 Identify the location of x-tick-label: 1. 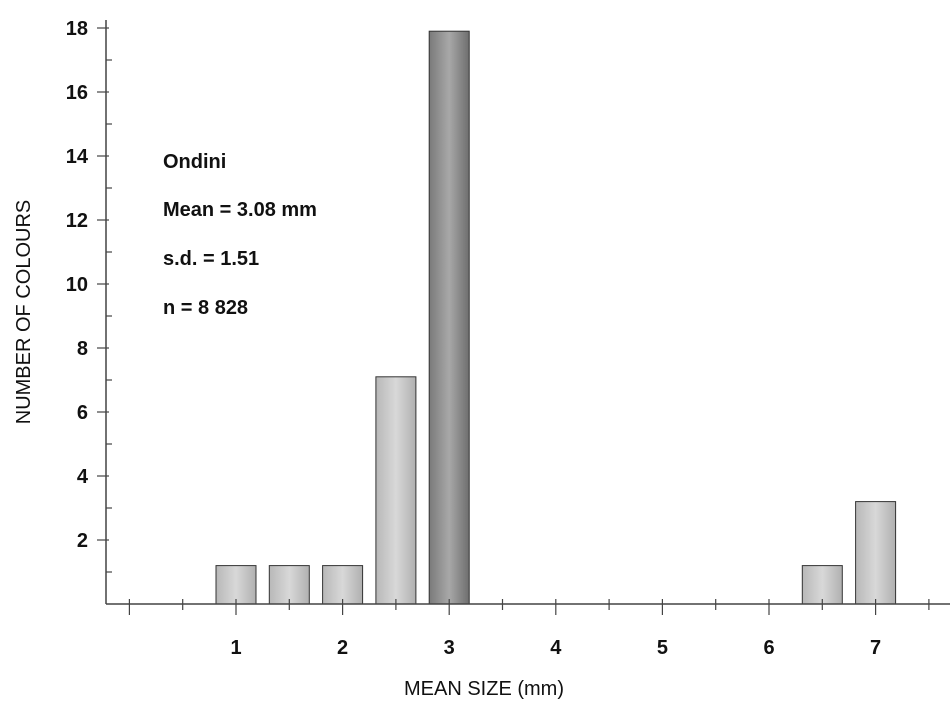
(235, 648).